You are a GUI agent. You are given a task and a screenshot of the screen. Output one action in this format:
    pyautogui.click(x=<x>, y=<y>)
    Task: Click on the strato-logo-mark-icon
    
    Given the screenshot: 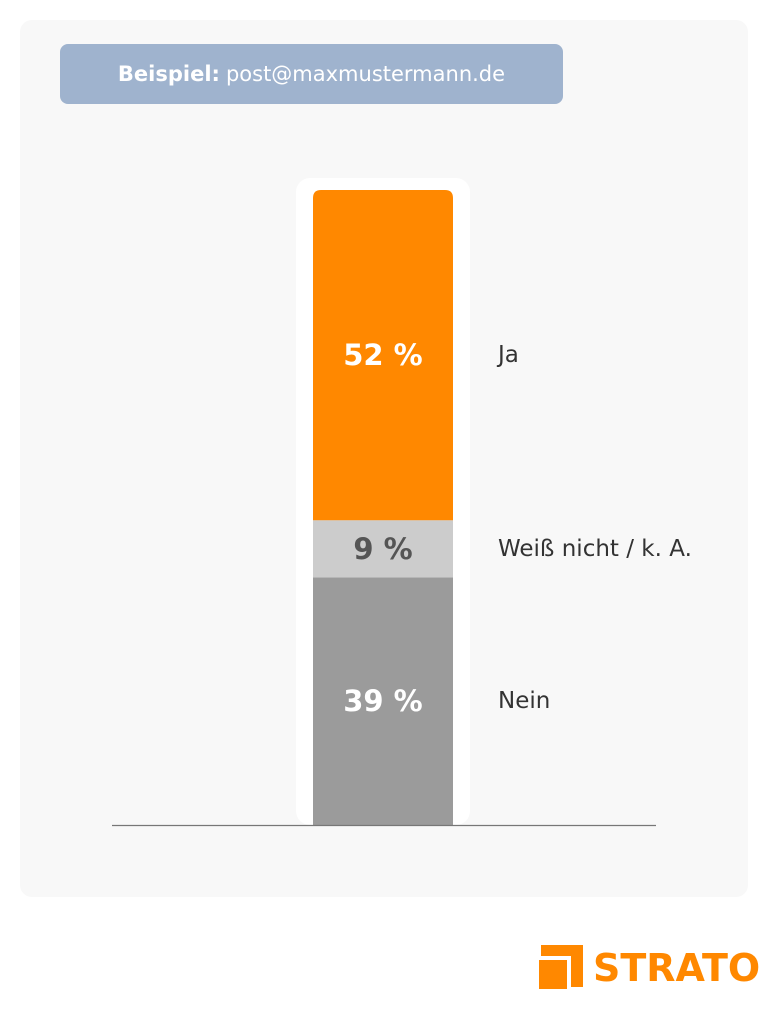 What is the action you would take?
    pyautogui.click(x=560, y=968)
    